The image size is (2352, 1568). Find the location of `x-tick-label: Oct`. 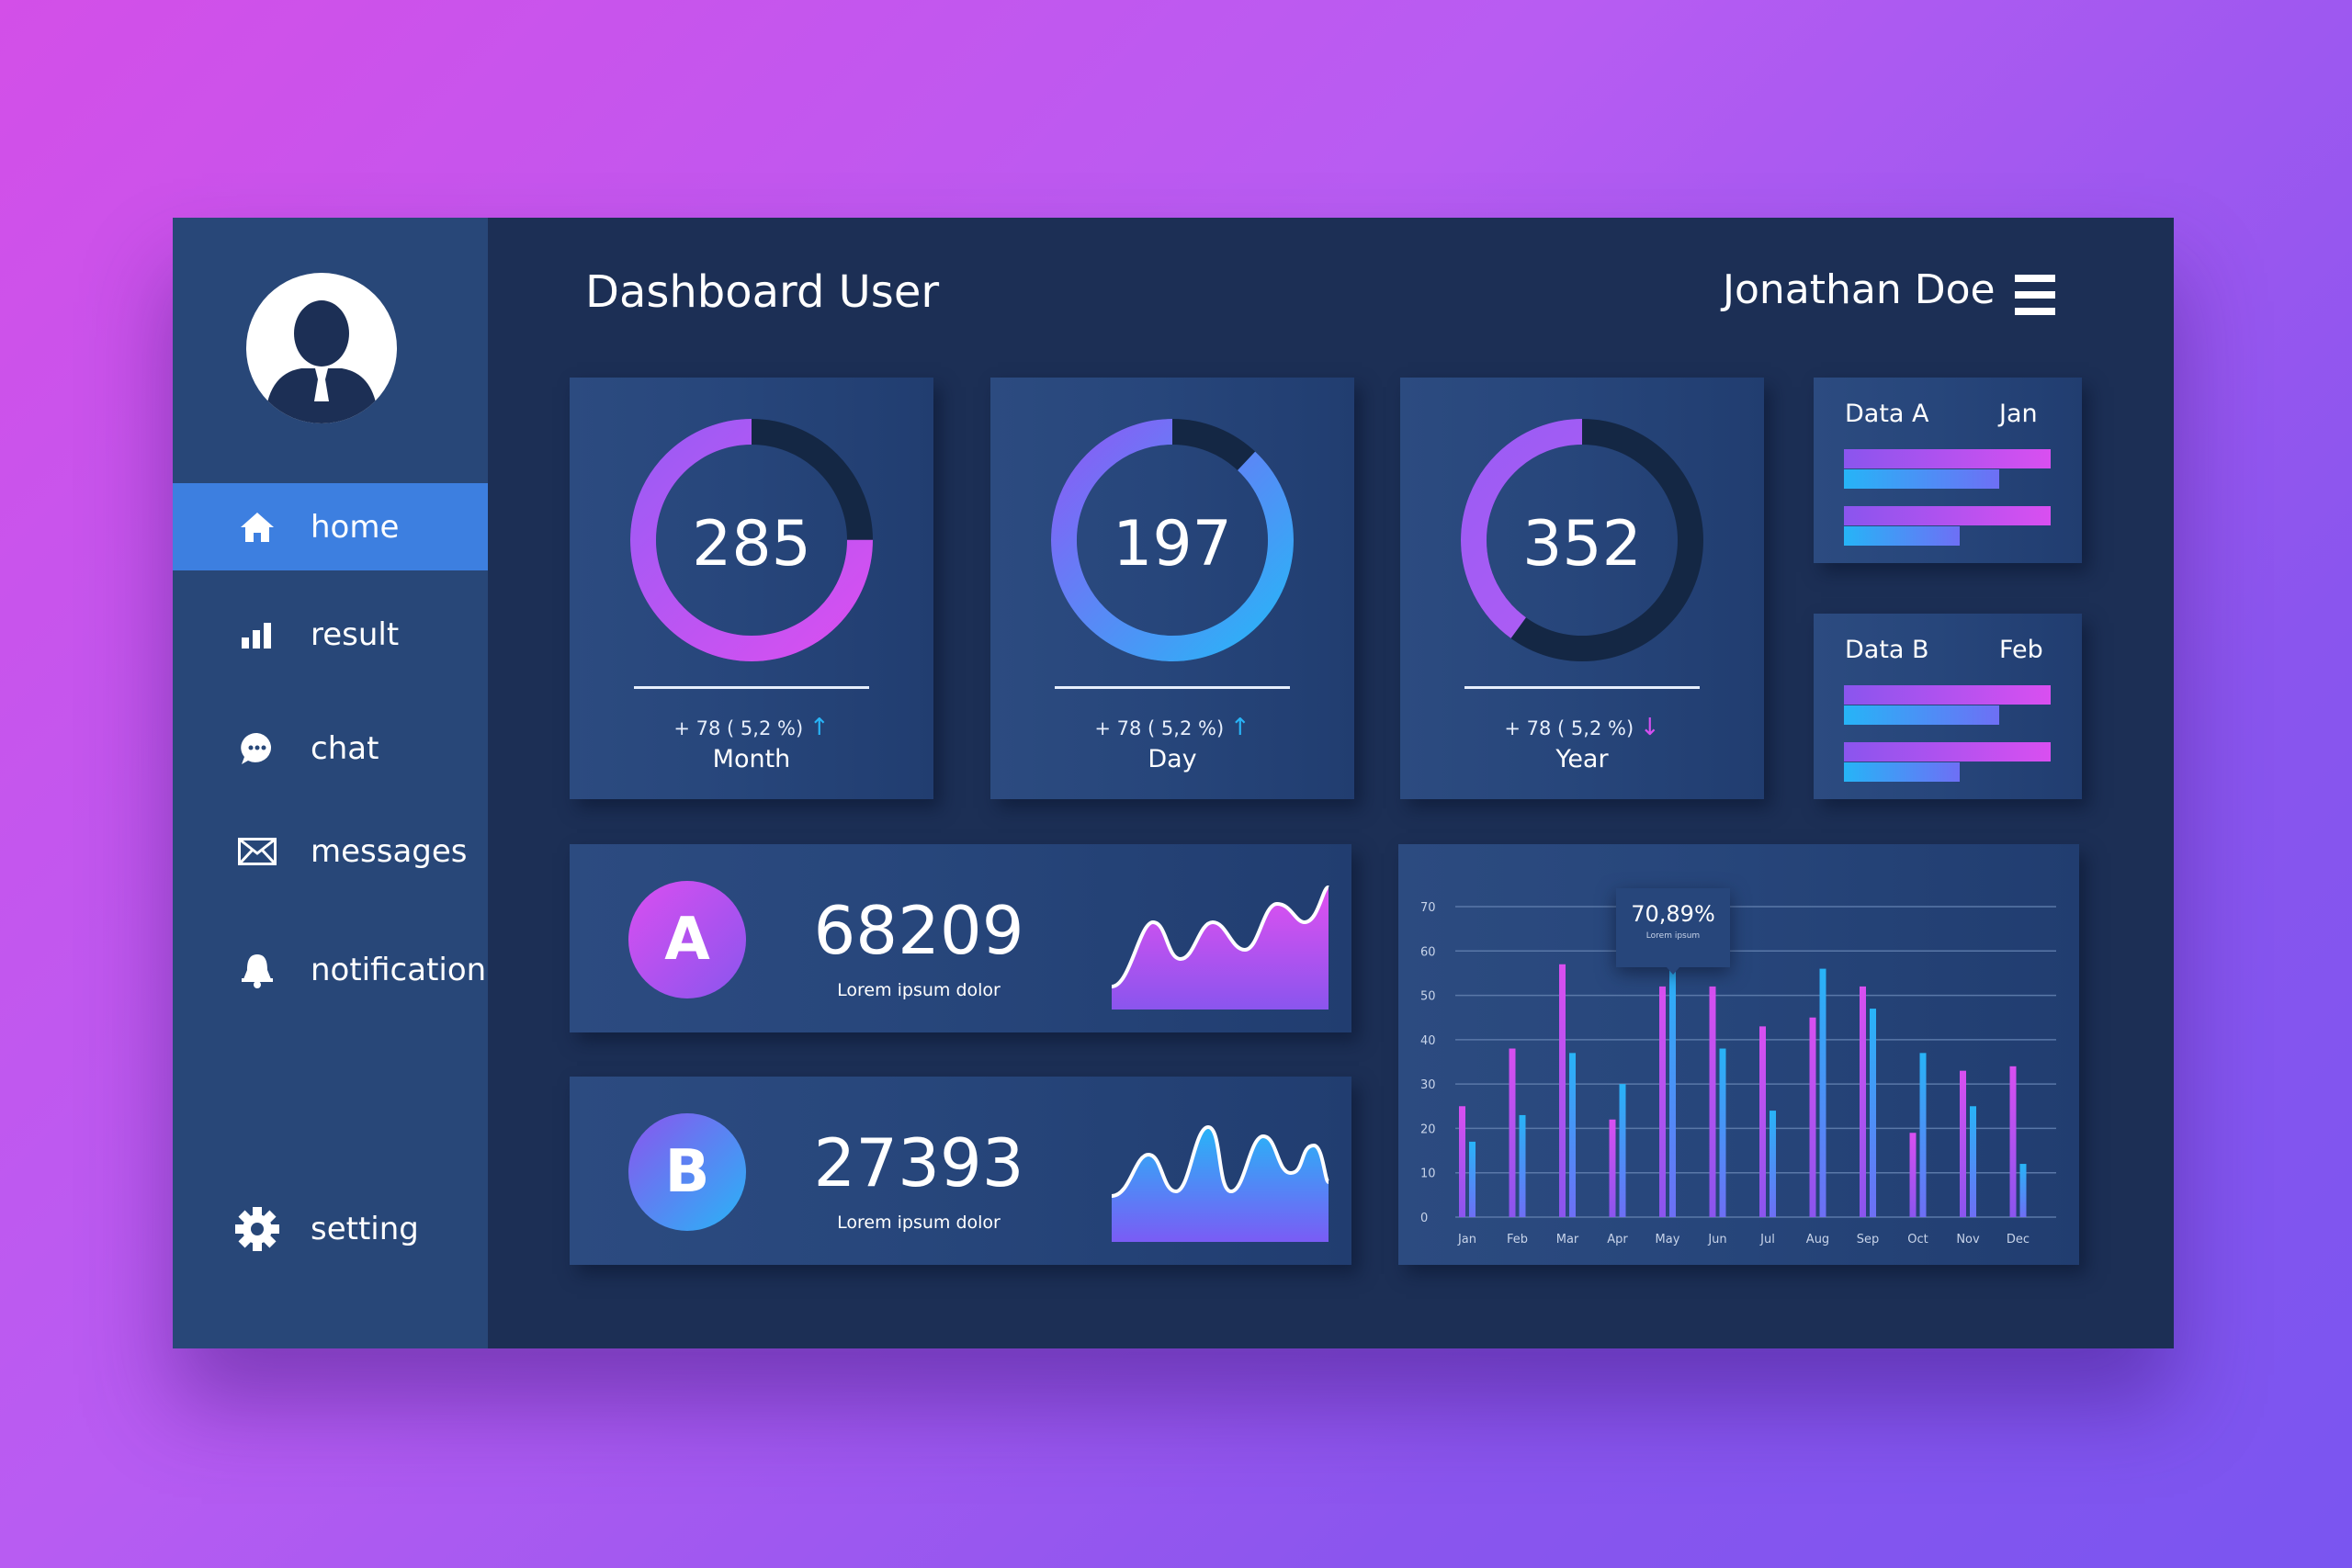

x-tick-label: Oct is located at coordinates (1917, 1240).